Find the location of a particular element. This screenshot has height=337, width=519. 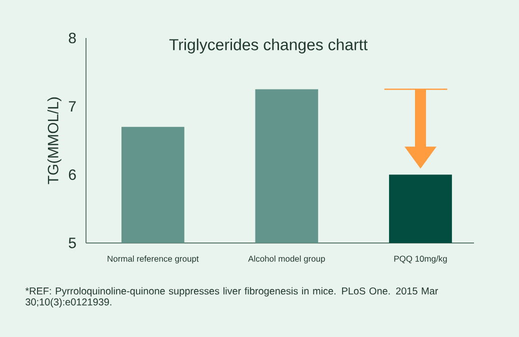

chart-title: Triglycerides changes chartt is located at coordinates (268, 46).